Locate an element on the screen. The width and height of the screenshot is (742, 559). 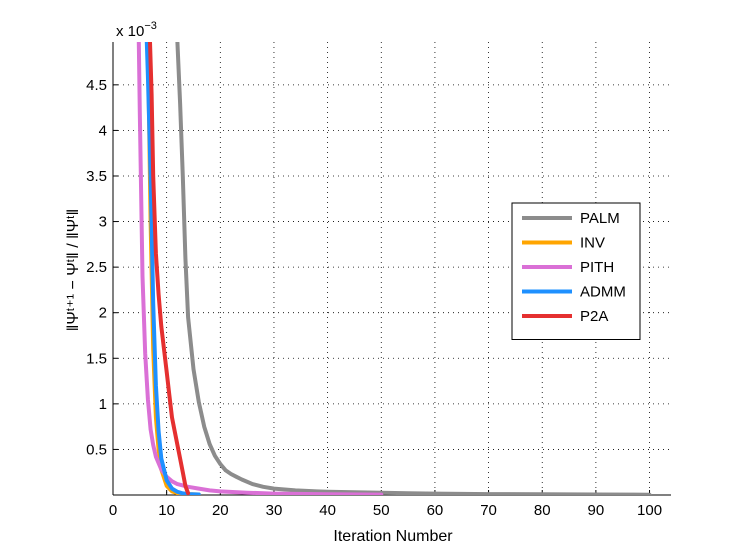
series-line-admm is located at coordinates (172, 268).